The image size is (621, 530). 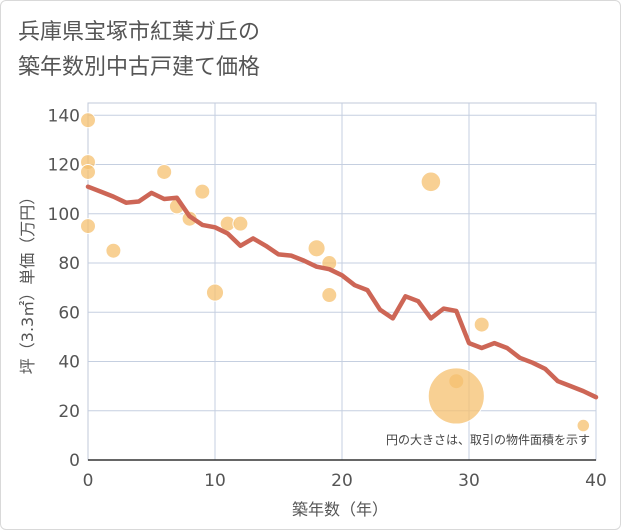 What do you see at coordinates (69, 363) in the screenshot?
I see `y-tick-label: 40` at bounding box center [69, 363].